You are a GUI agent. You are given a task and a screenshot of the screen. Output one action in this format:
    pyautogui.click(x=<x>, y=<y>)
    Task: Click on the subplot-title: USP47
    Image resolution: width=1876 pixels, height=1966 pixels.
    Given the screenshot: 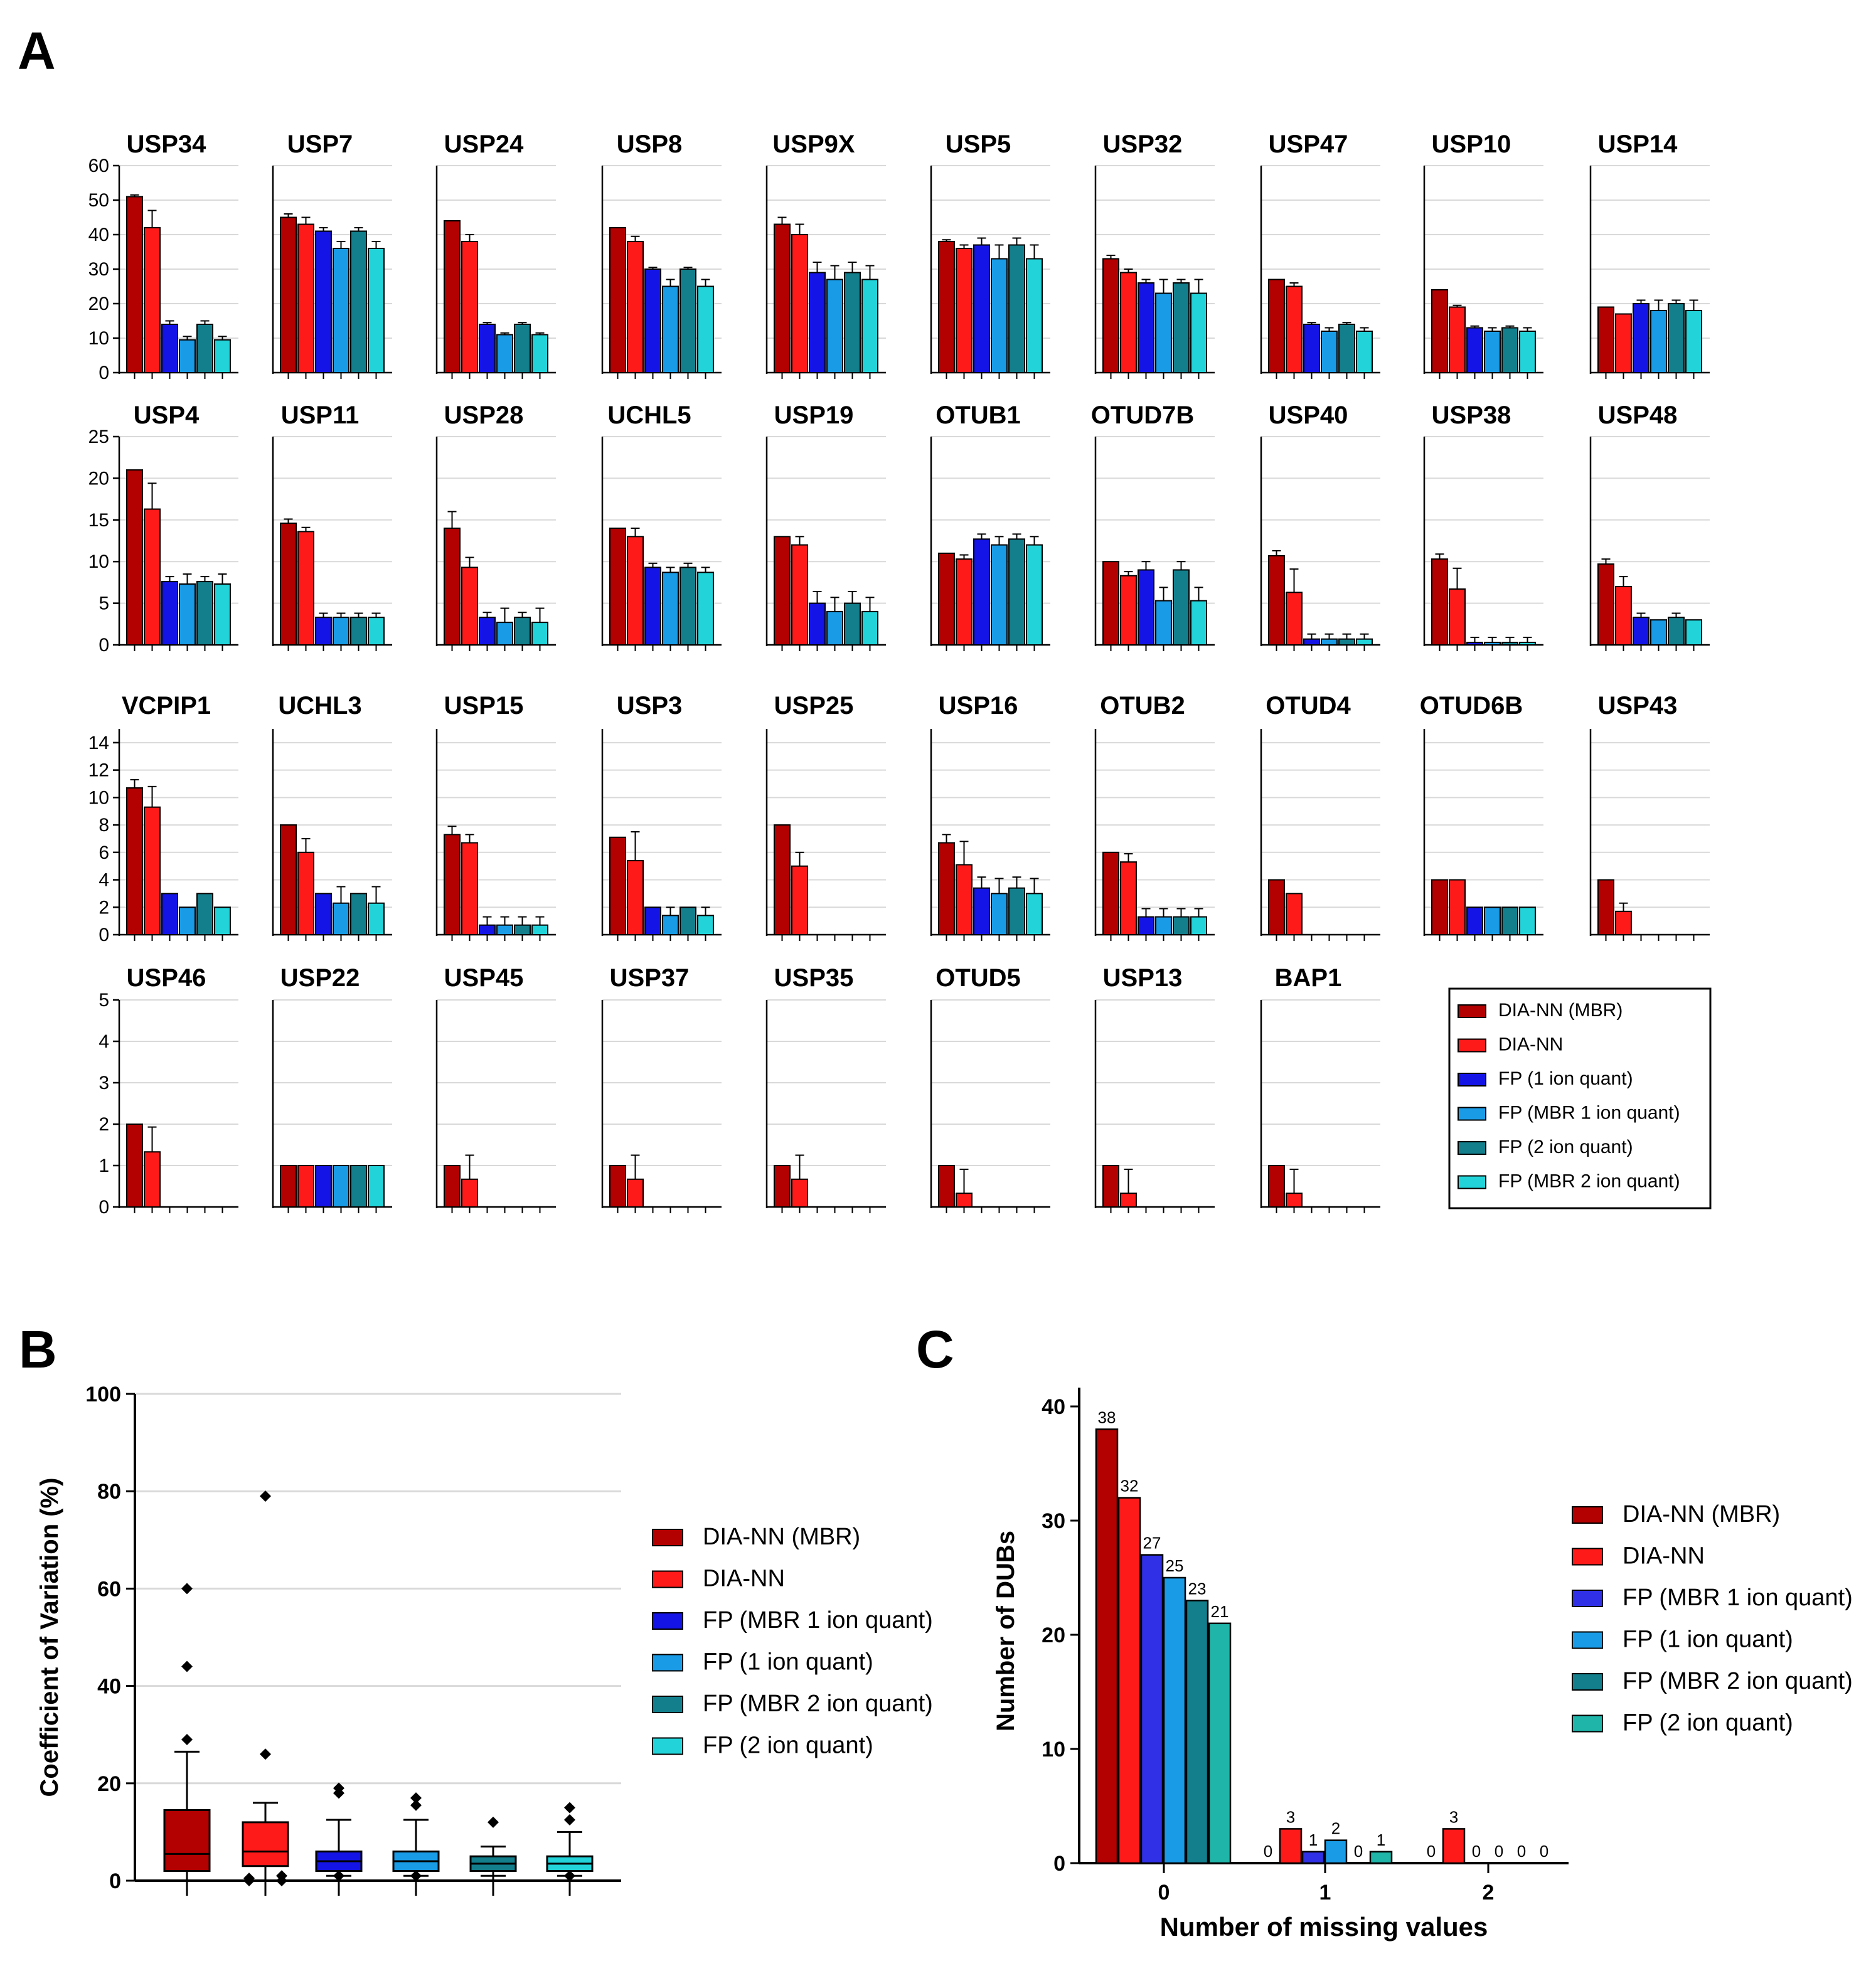 What is the action you would take?
    pyautogui.click(x=1308, y=144)
    